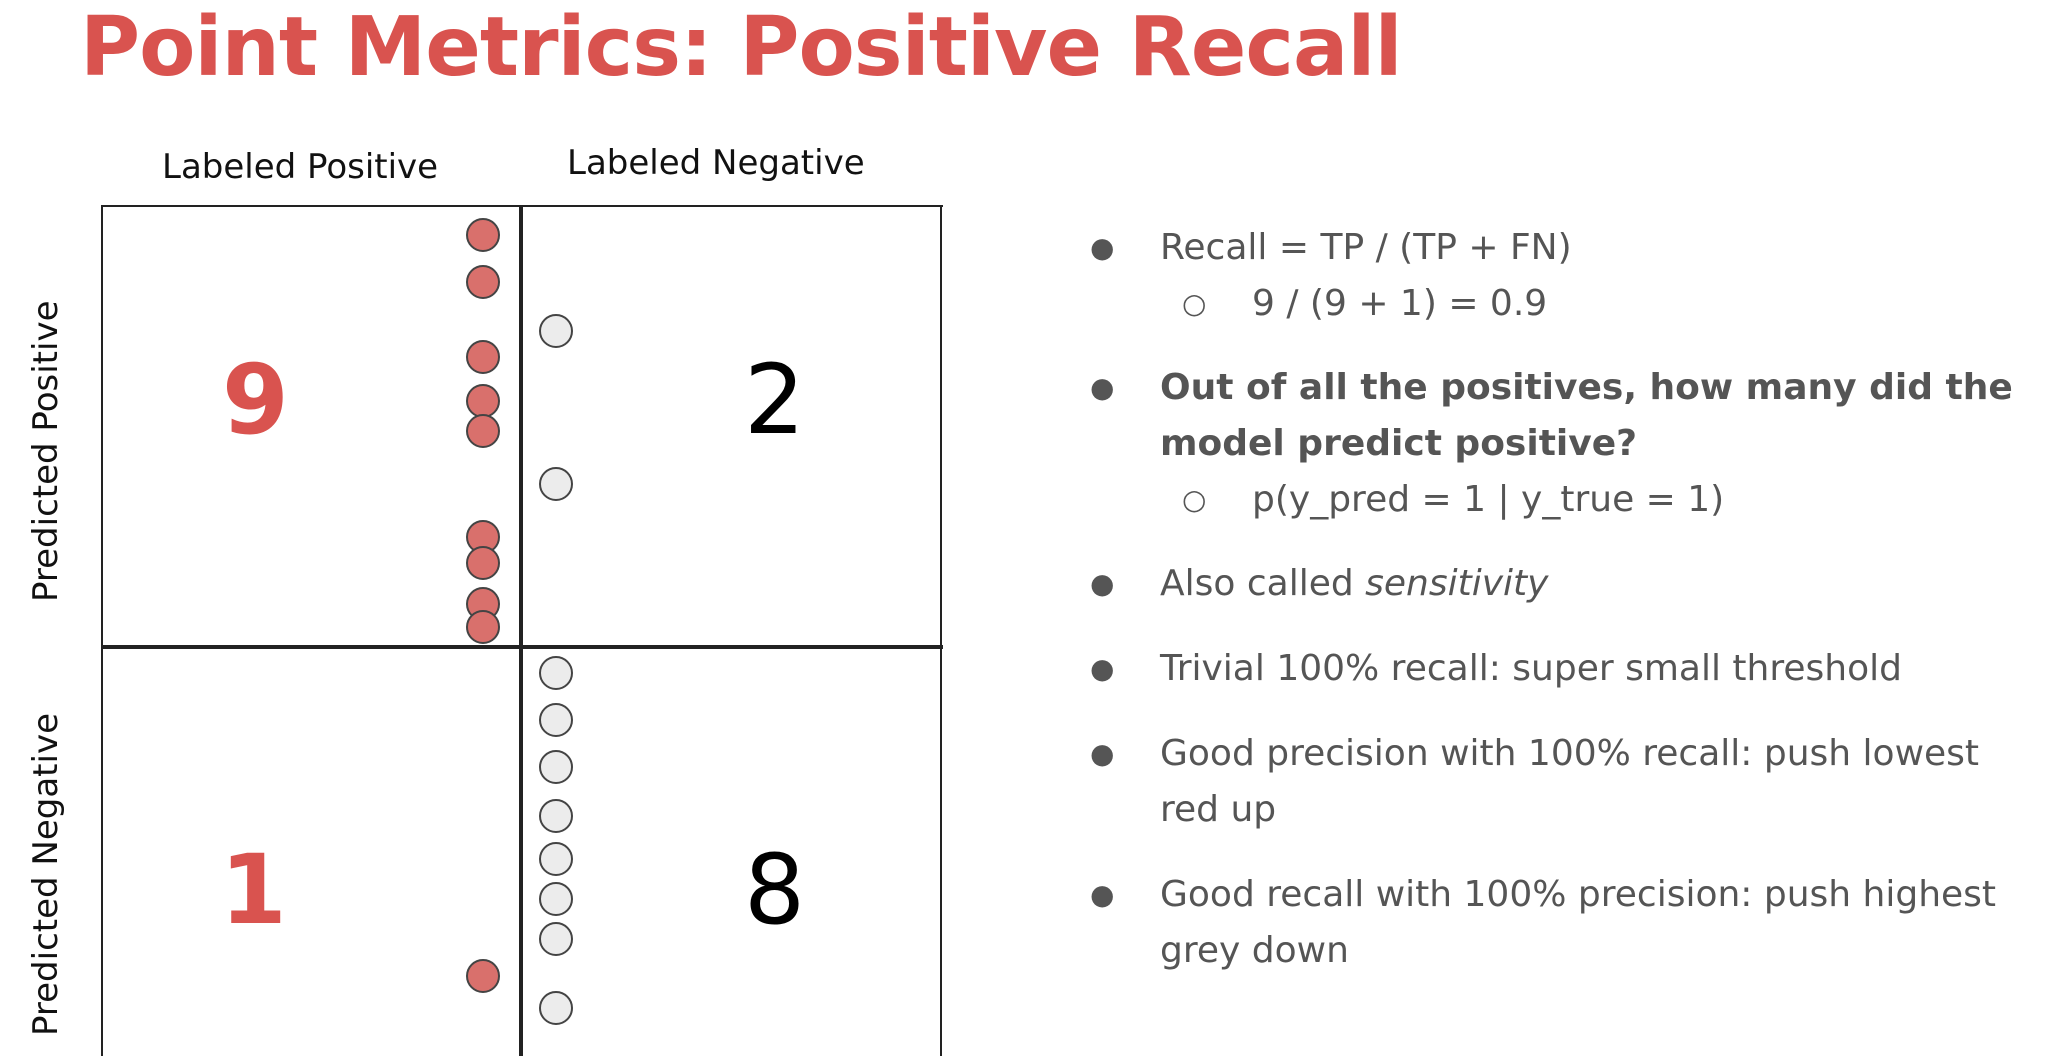  Describe the element at coordinates (1457, 583) in the screenshot. I see `bullet-text-emphasis: sensitivity` at that location.